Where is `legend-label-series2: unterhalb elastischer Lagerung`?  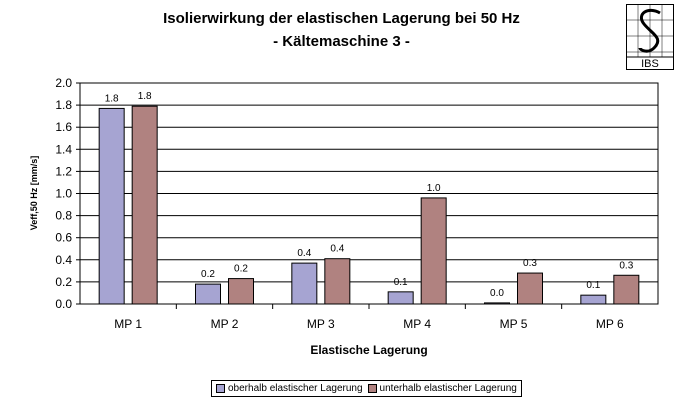
legend-label-series2: unterhalb elastischer Lagerung is located at coordinates (448, 388).